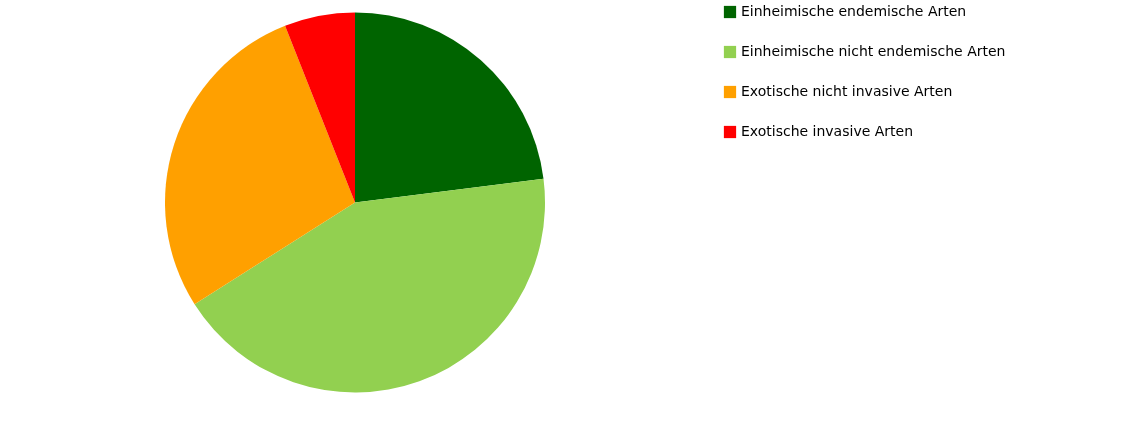 The width and height of the screenshot is (1145, 425). I want to click on legend-label: Exotische invasive Arten, so click(827, 131).